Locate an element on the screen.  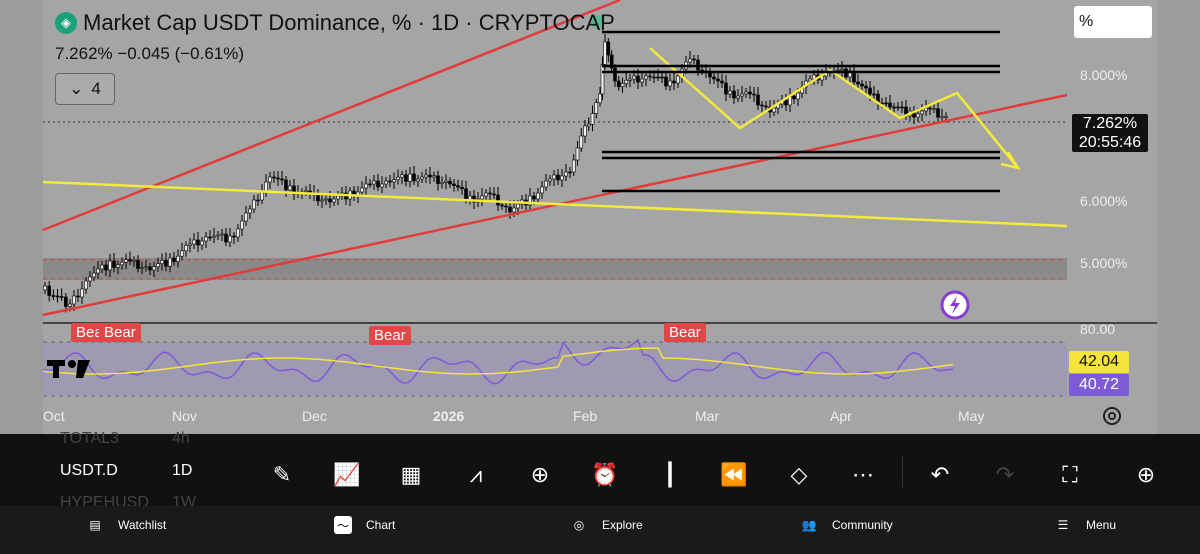
compare-icon: ⩘ is located at coordinates (476, 474).